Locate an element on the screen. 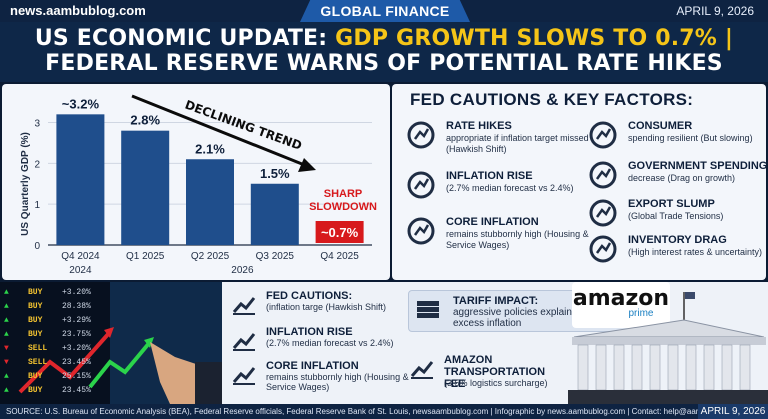  ticker-row: ▲ BUY 23.45% is located at coordinates (47, 390).